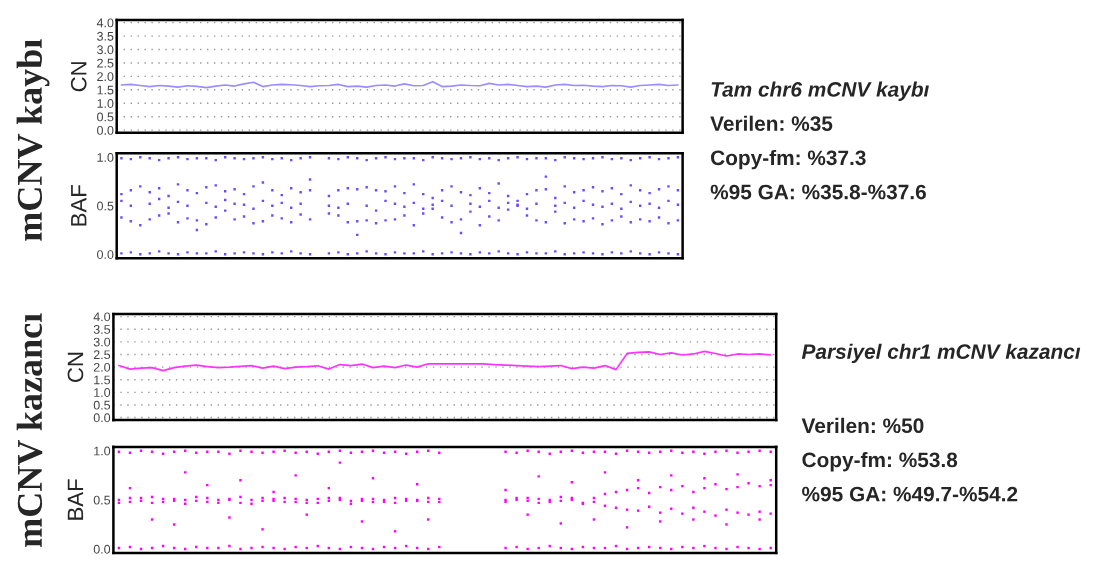 The height and width of the screenshot is (570, 1101). I want to click on text: Copy-fm: %53.8, so click(880, 461).